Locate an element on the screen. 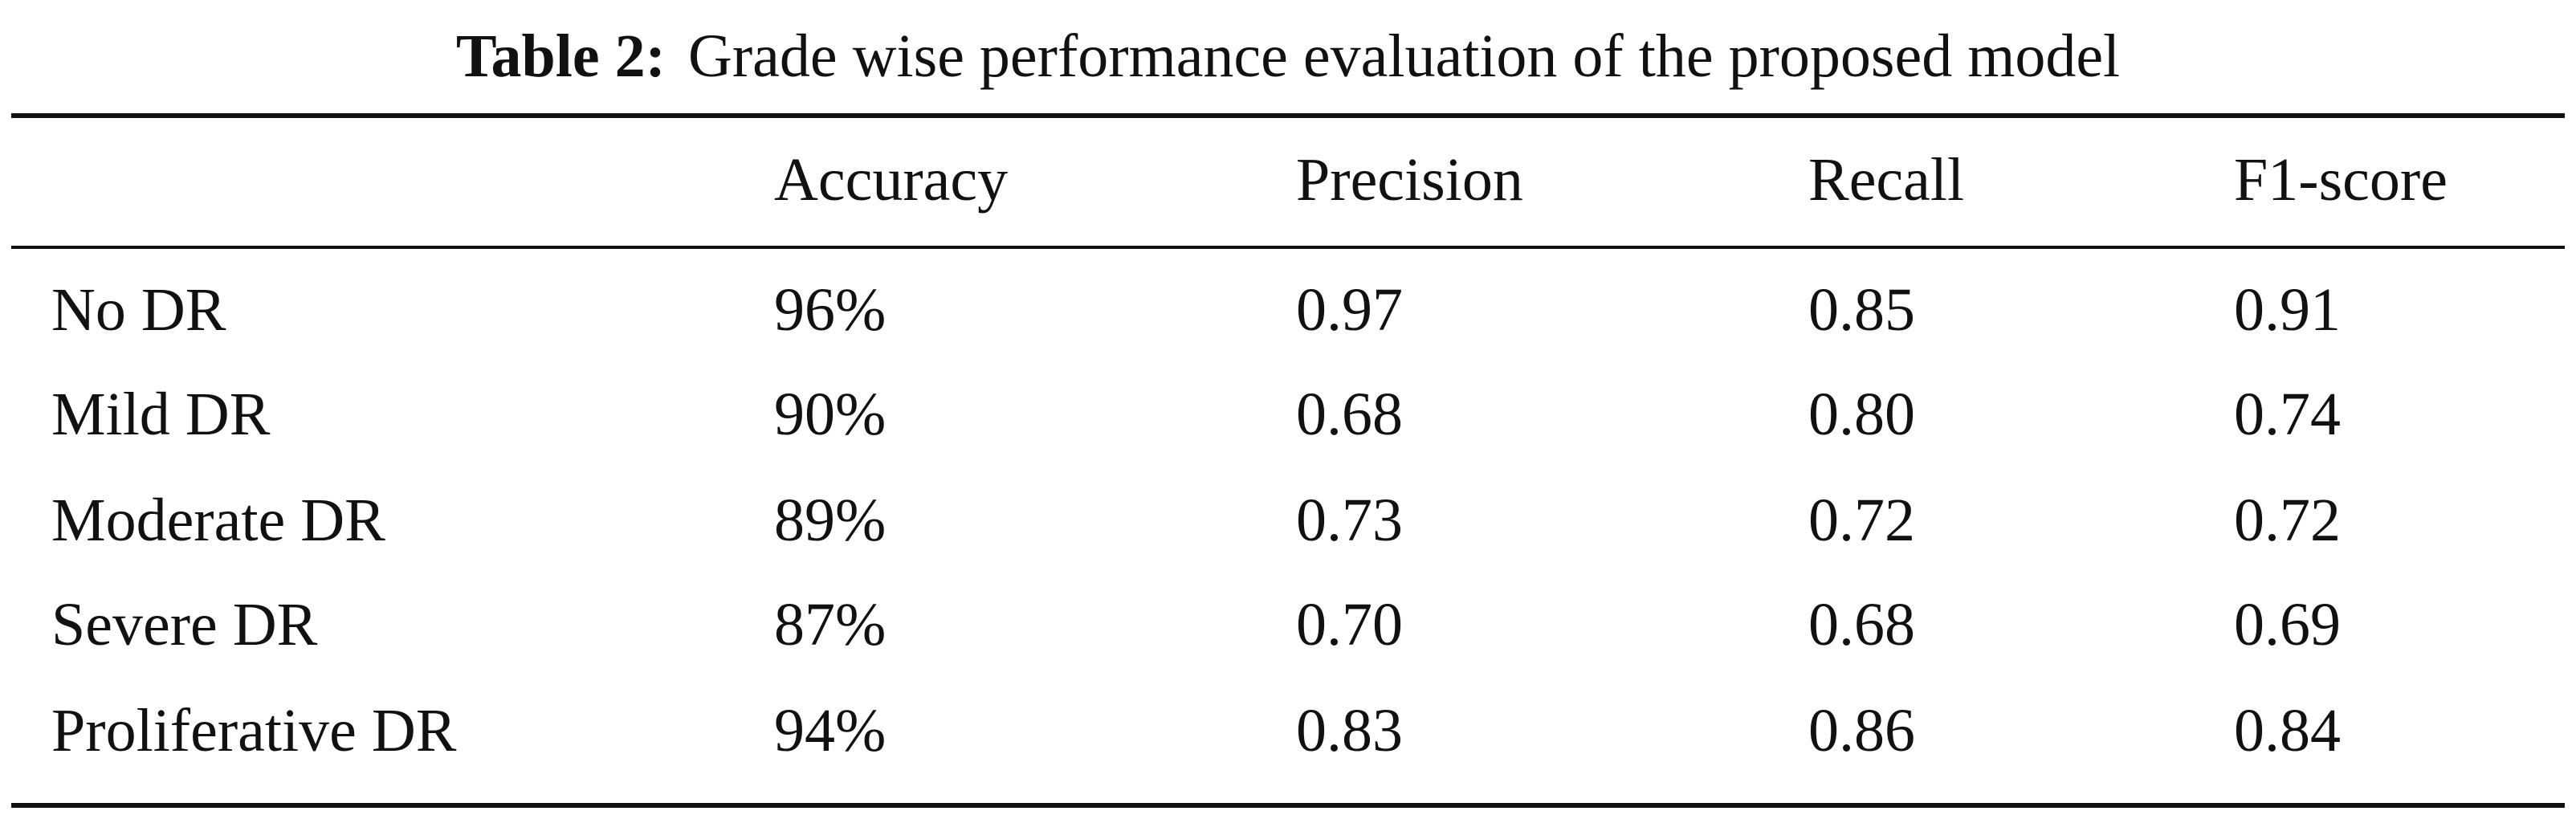 This screenshot has height=815, width=2576. f1-score-cell: 0.72 is located at coordinates (2287, 520).